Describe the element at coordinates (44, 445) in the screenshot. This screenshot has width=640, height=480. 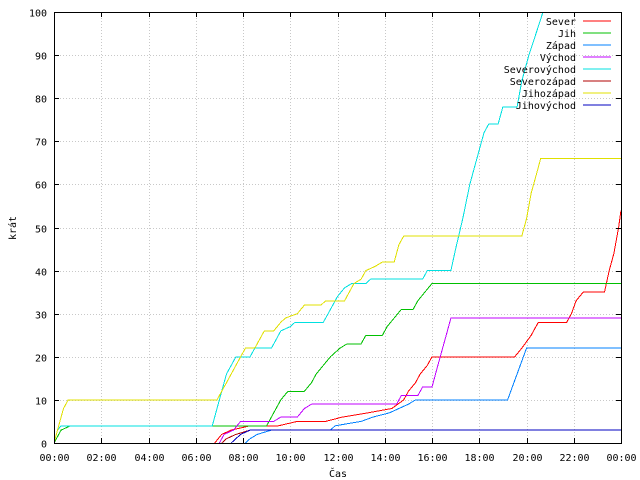
I see `y-tick-label: 0` at that location.